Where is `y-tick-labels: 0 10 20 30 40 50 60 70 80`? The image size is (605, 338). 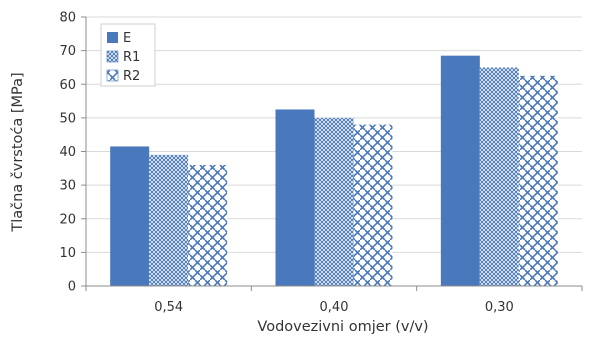
y-tick-labels: 0 10 20 30 40 50 60 70 80 is located at coordinates (67, 153).